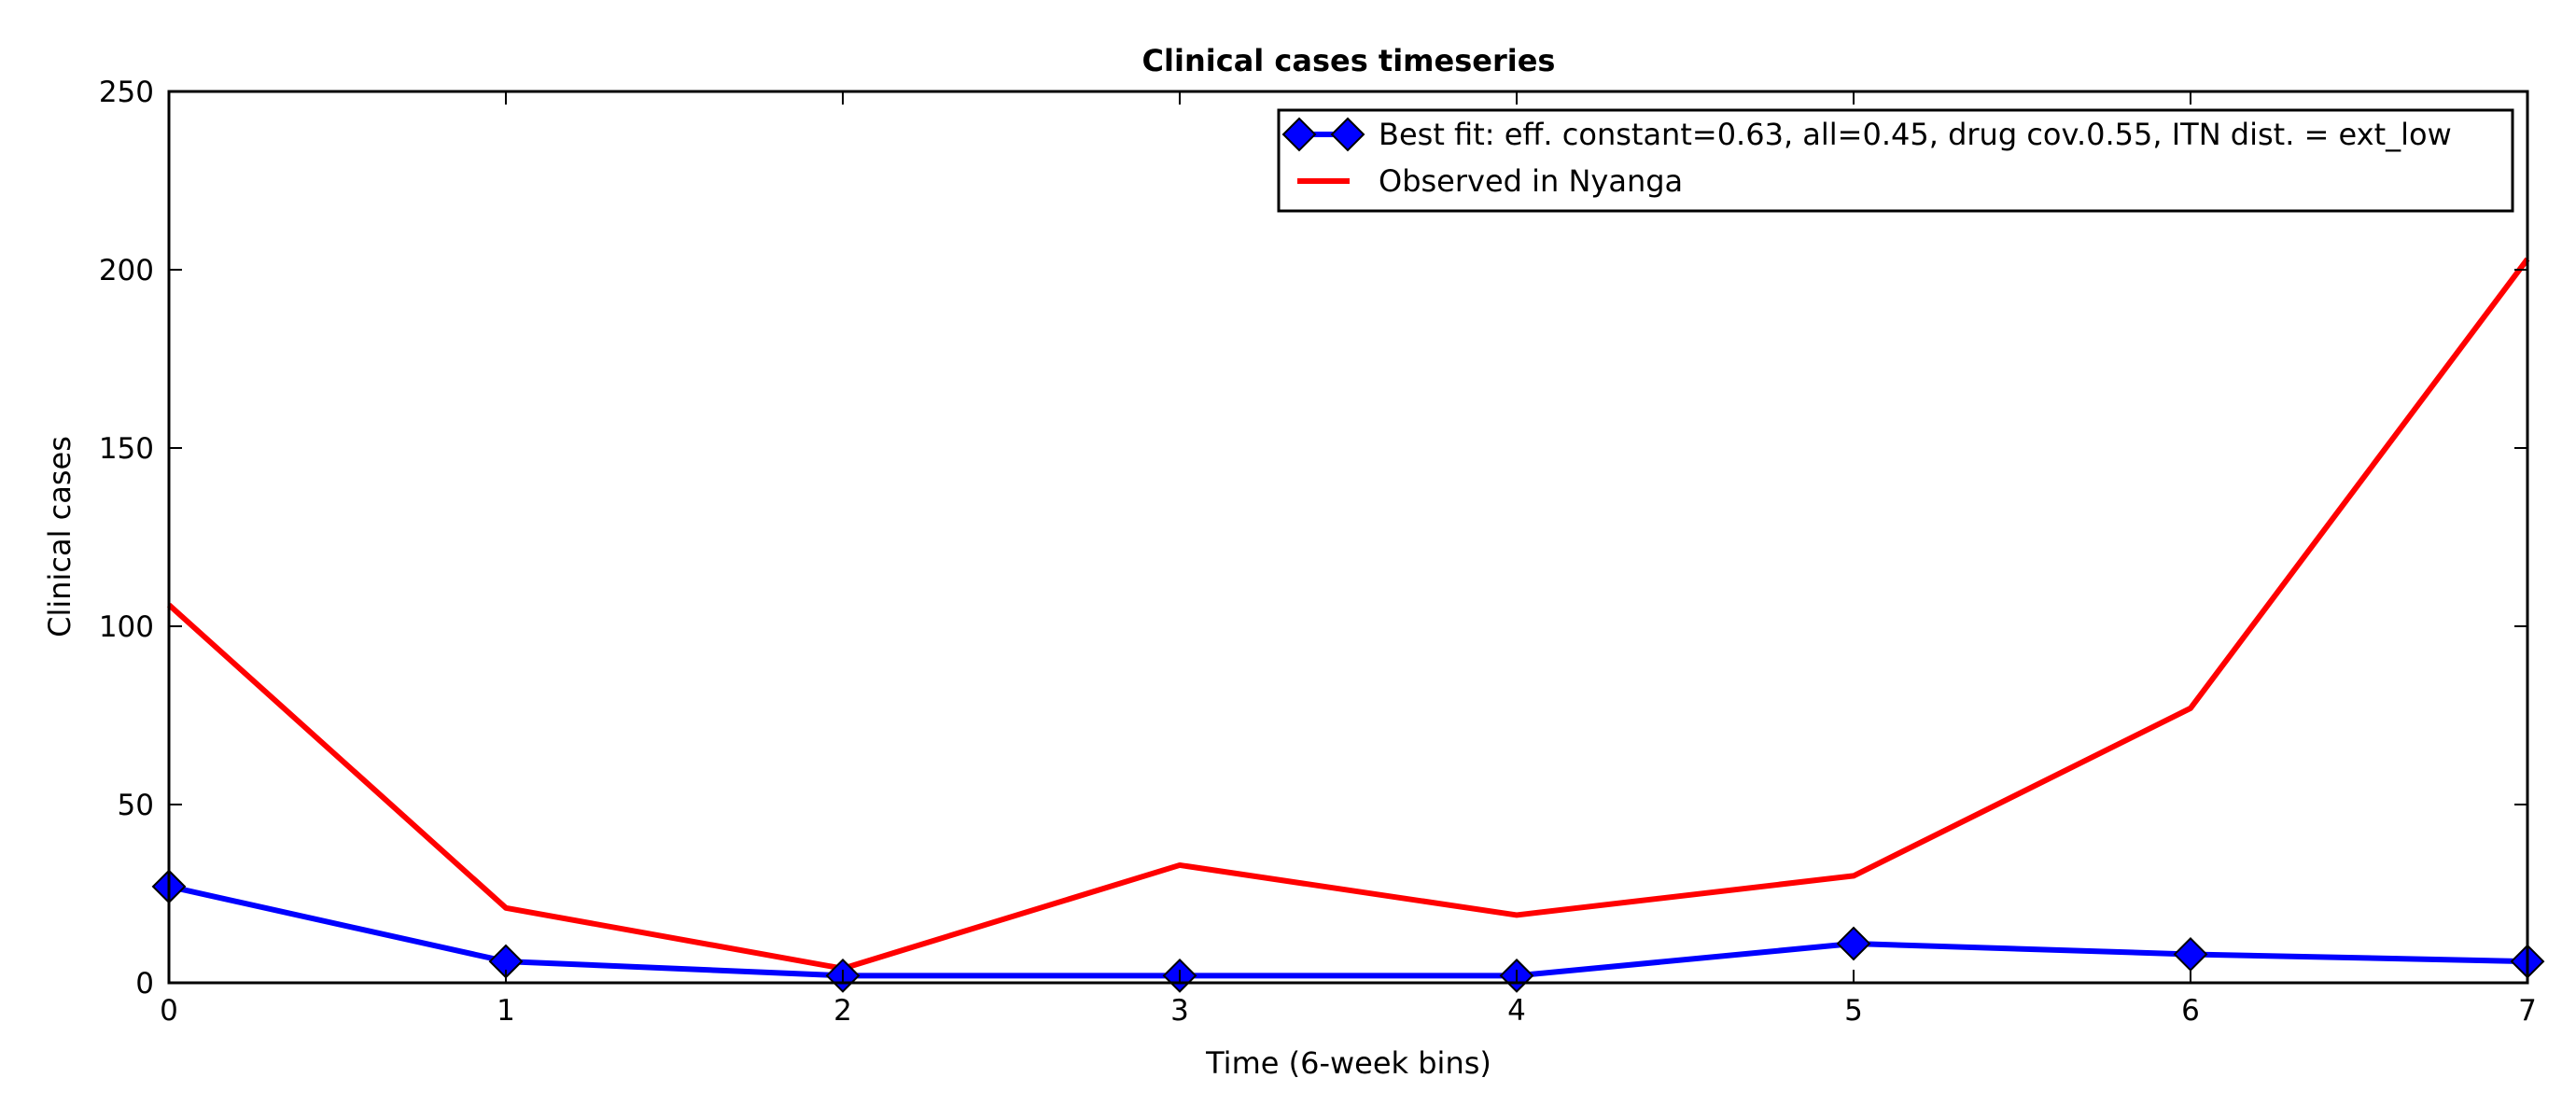 The width and height of the screenshot is (2576, 1120). I want to click on data-point-best-fit, so click(1853, 943).